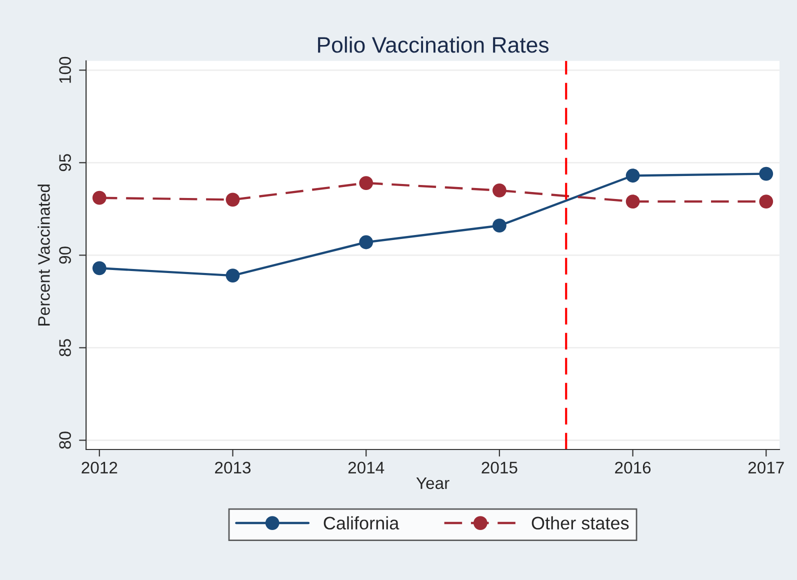  What do you see at coordinates (65, 255) in the screenshot?
I see `y-tick-label: 90` at bounding box center [65, 255].